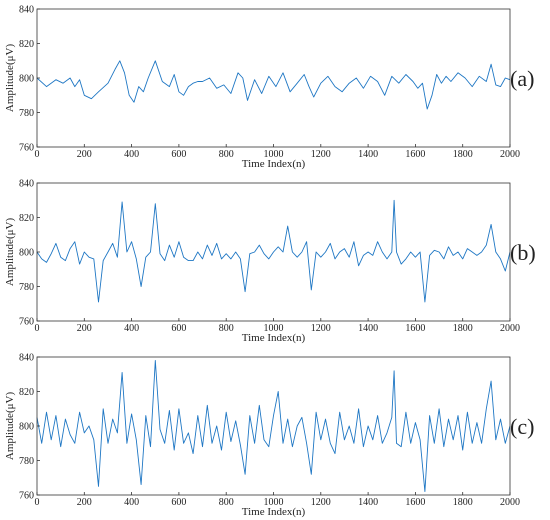 Image resolution: width=550 pixels, height=520 pixels. Describe the element at coordinates (522, 78) in the screenshot. I see `panel-label: (a)` at that location.